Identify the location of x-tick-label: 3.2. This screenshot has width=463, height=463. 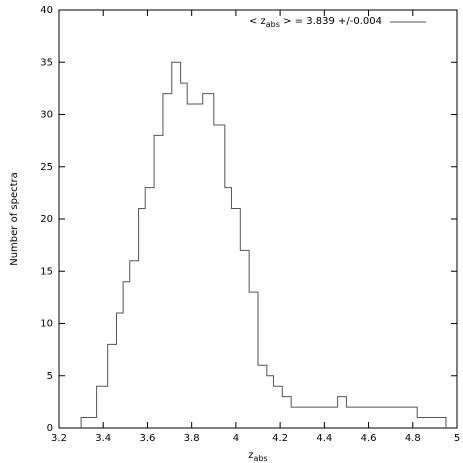
(59, 438).